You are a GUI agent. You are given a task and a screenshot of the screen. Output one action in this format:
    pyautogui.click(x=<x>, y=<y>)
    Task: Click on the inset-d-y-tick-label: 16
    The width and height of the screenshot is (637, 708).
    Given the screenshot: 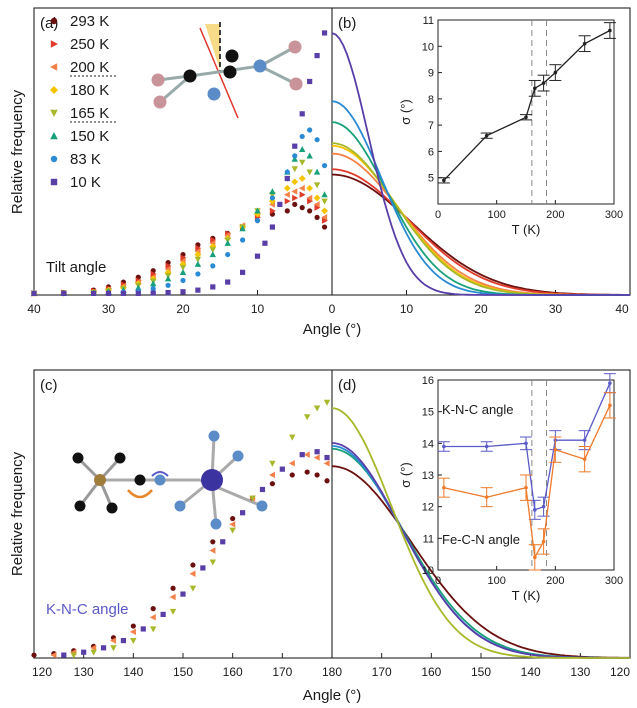 What is the action you would take?
    pyautogui.click(x=428, y=381)
    